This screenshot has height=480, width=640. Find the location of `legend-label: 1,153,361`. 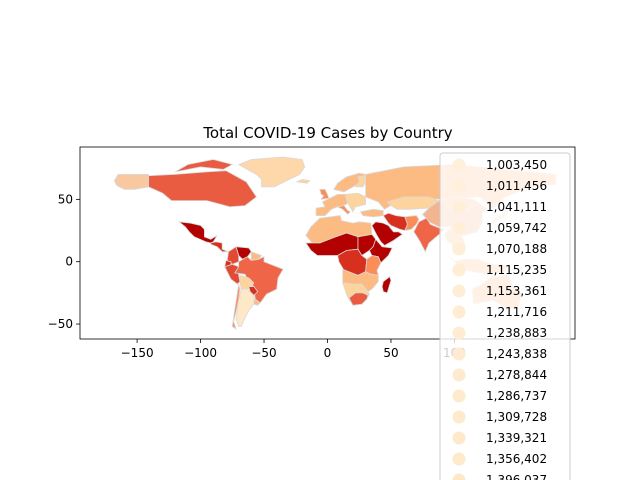

legend-label: 1,153,361 is located at coordinates (516, 291).